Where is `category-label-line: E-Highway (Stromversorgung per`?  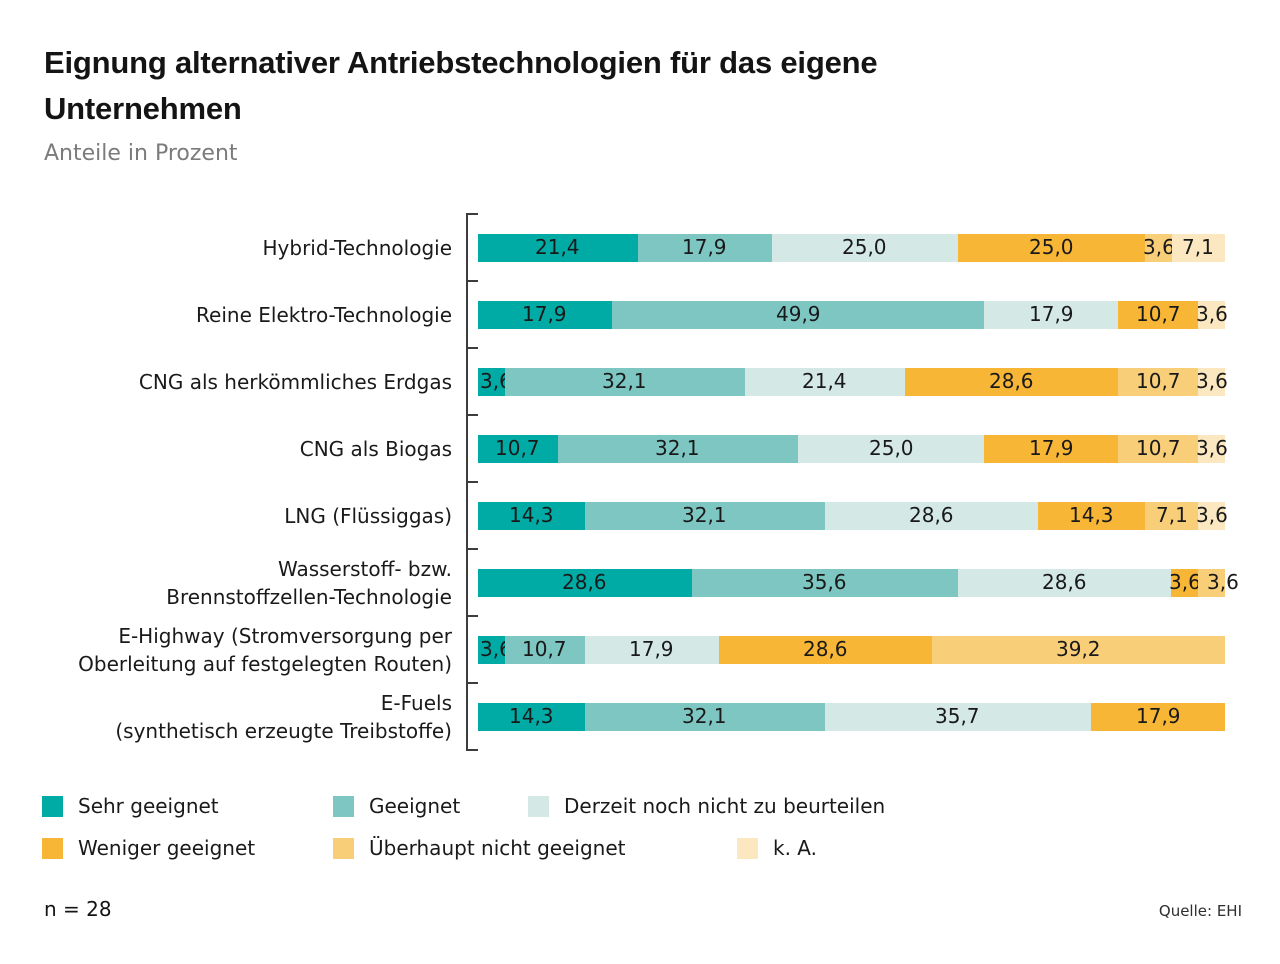
category-label-line: E-Highway (Stromversorgung per is located at coordinates (285, 636).